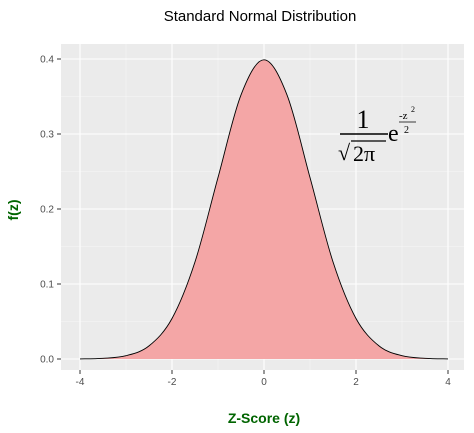  I want to click on formula-exponent-numerator: -z, so click(403, 116).